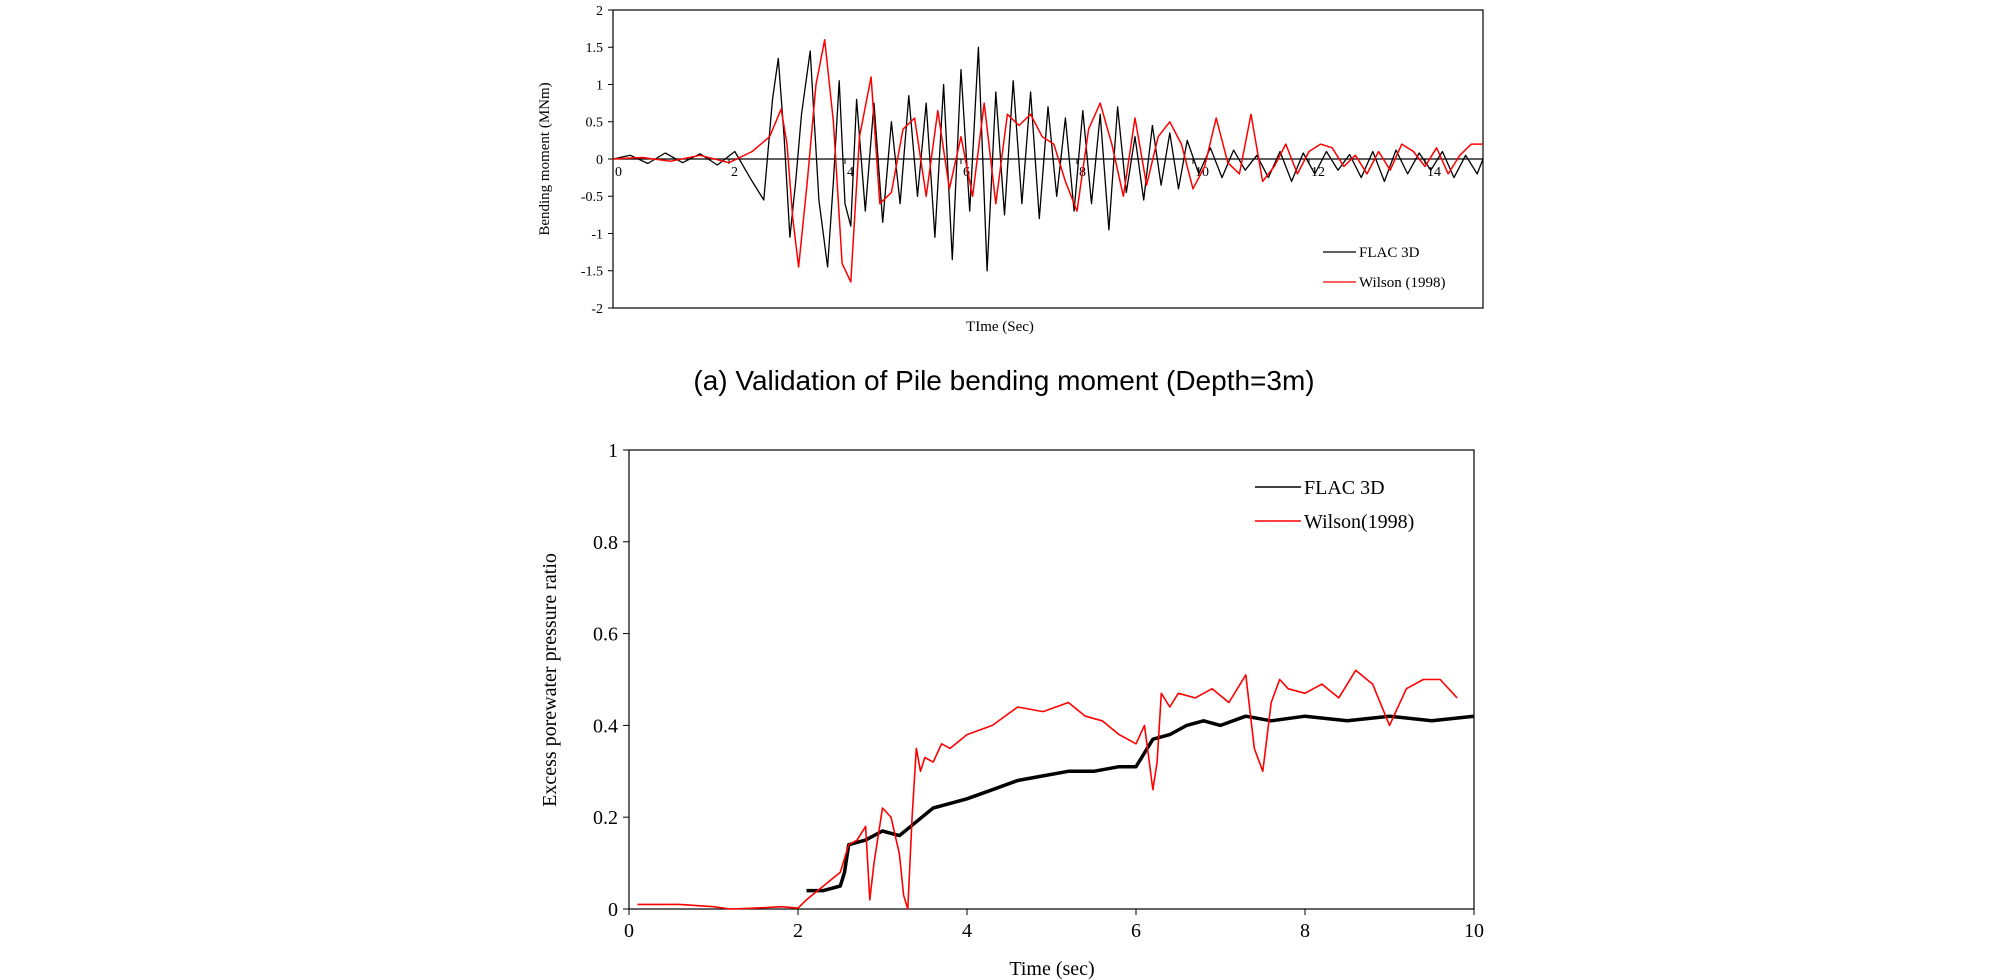 The width and height of the screenshot is (2008, 980). I want to click on chartA-y-tick-label: 1, so click(599, 85).